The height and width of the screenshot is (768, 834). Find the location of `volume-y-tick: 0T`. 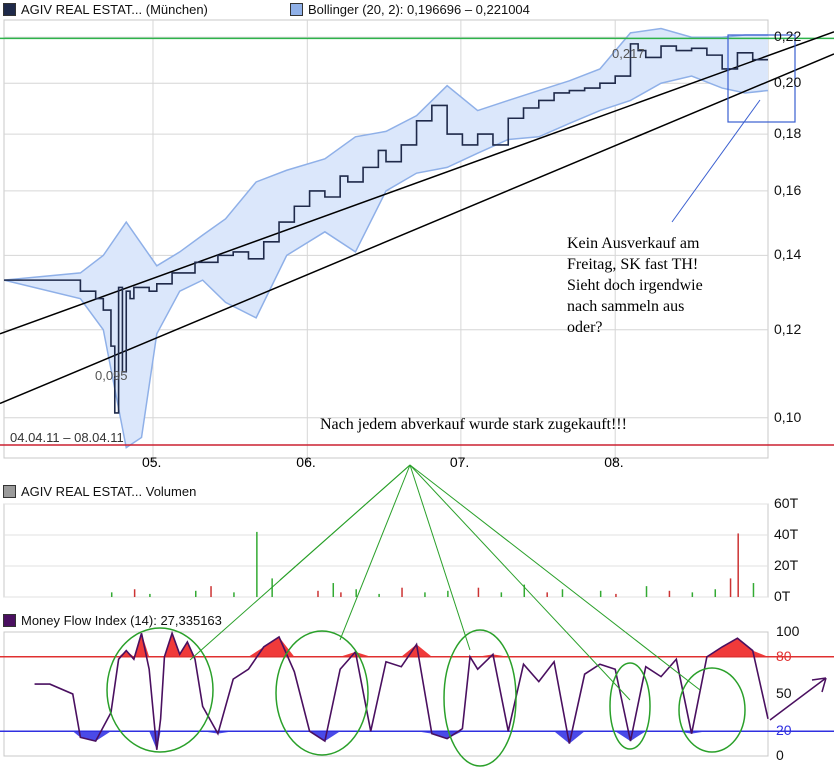

volume-y-tick: 0T is located at coordinates (782, 596).